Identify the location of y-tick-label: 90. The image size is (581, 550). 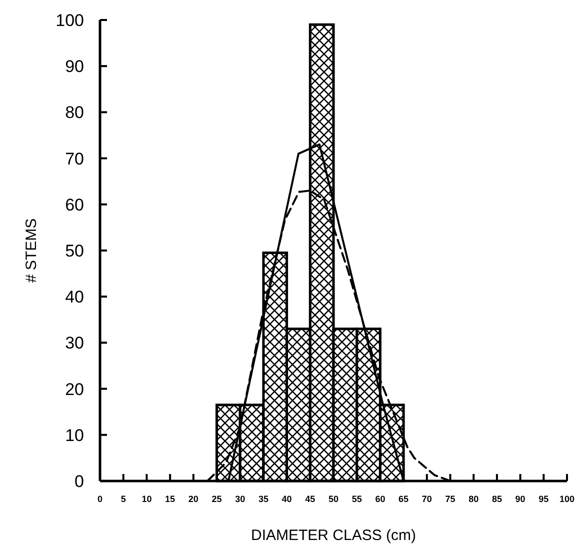
(74, 66).